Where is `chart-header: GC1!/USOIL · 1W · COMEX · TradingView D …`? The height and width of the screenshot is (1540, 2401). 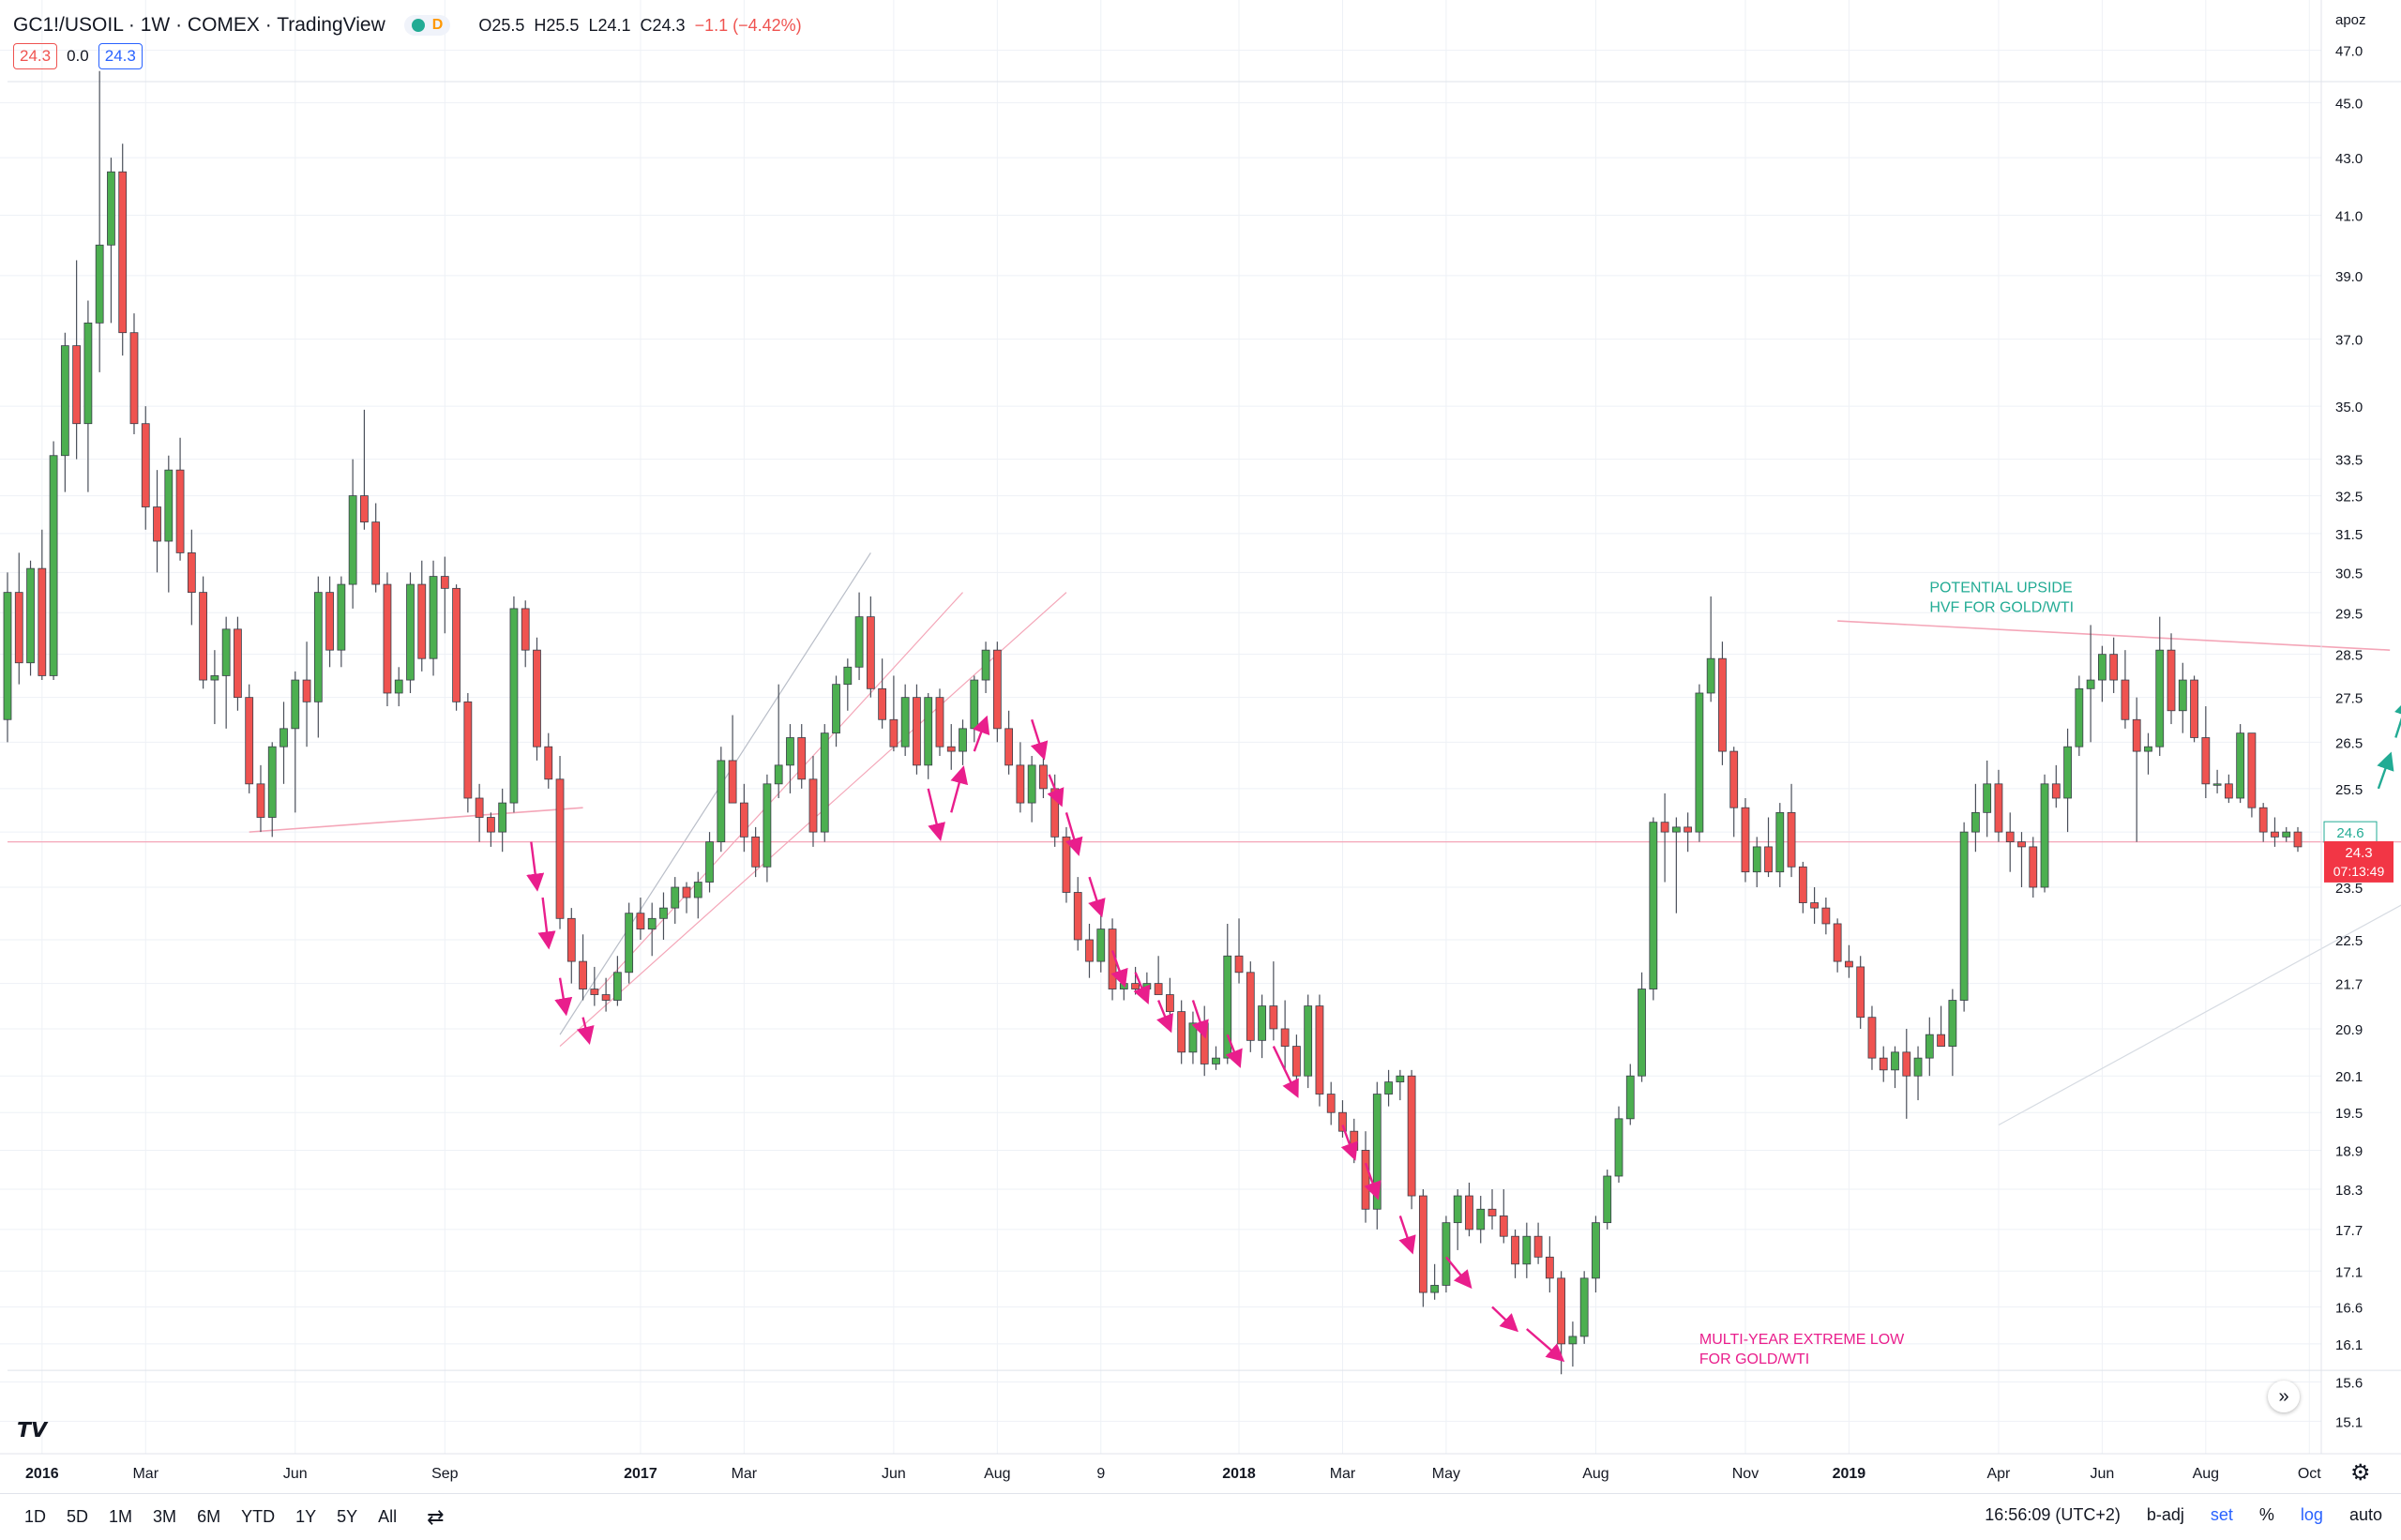
chart-header: GC1!/USOIL · 1W · COMEX · TradingView D … is located at coordinates (407, 25).